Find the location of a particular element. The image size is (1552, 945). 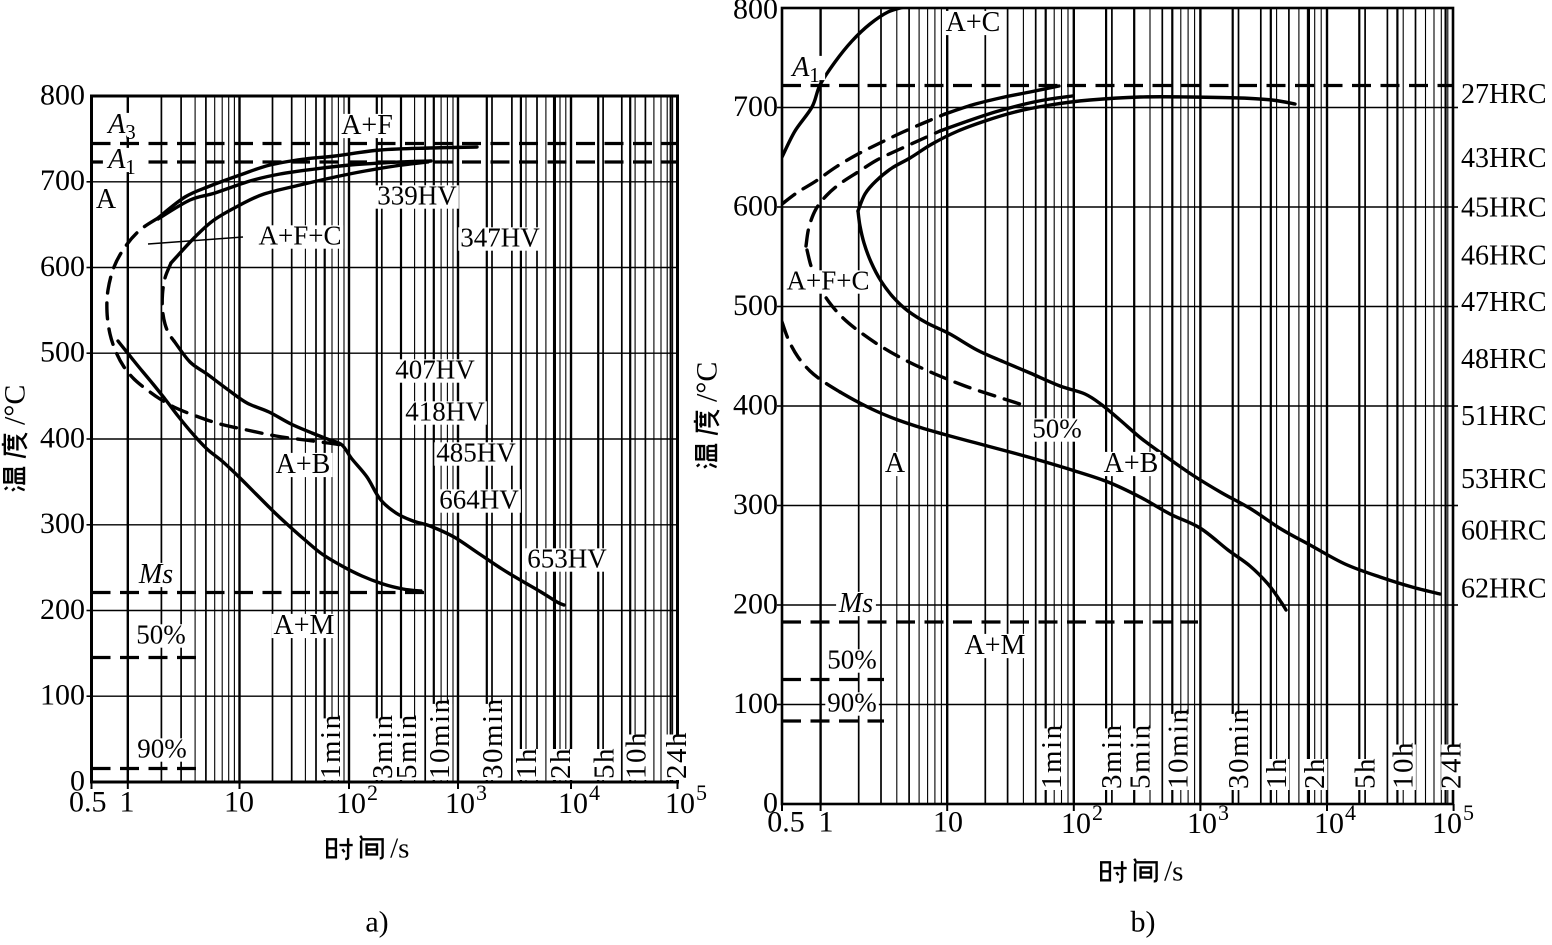

svg-text: A+F is located at coordinates (367, 125).